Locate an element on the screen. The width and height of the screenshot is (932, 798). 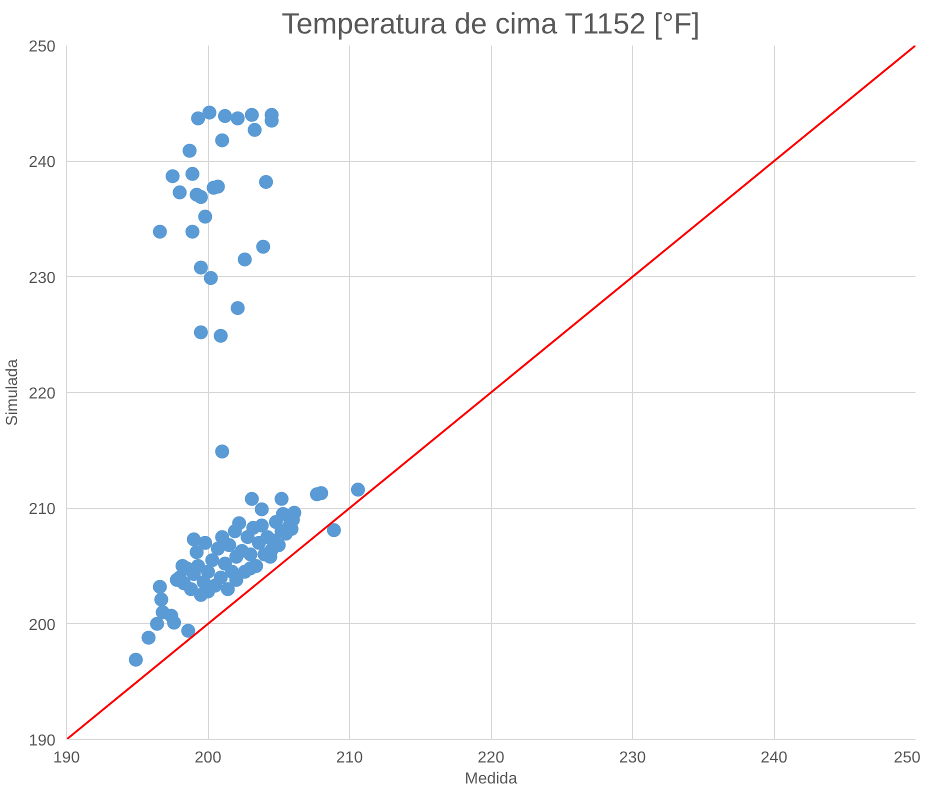
x-tick-label: 210 is located at coordinates (349, 758).